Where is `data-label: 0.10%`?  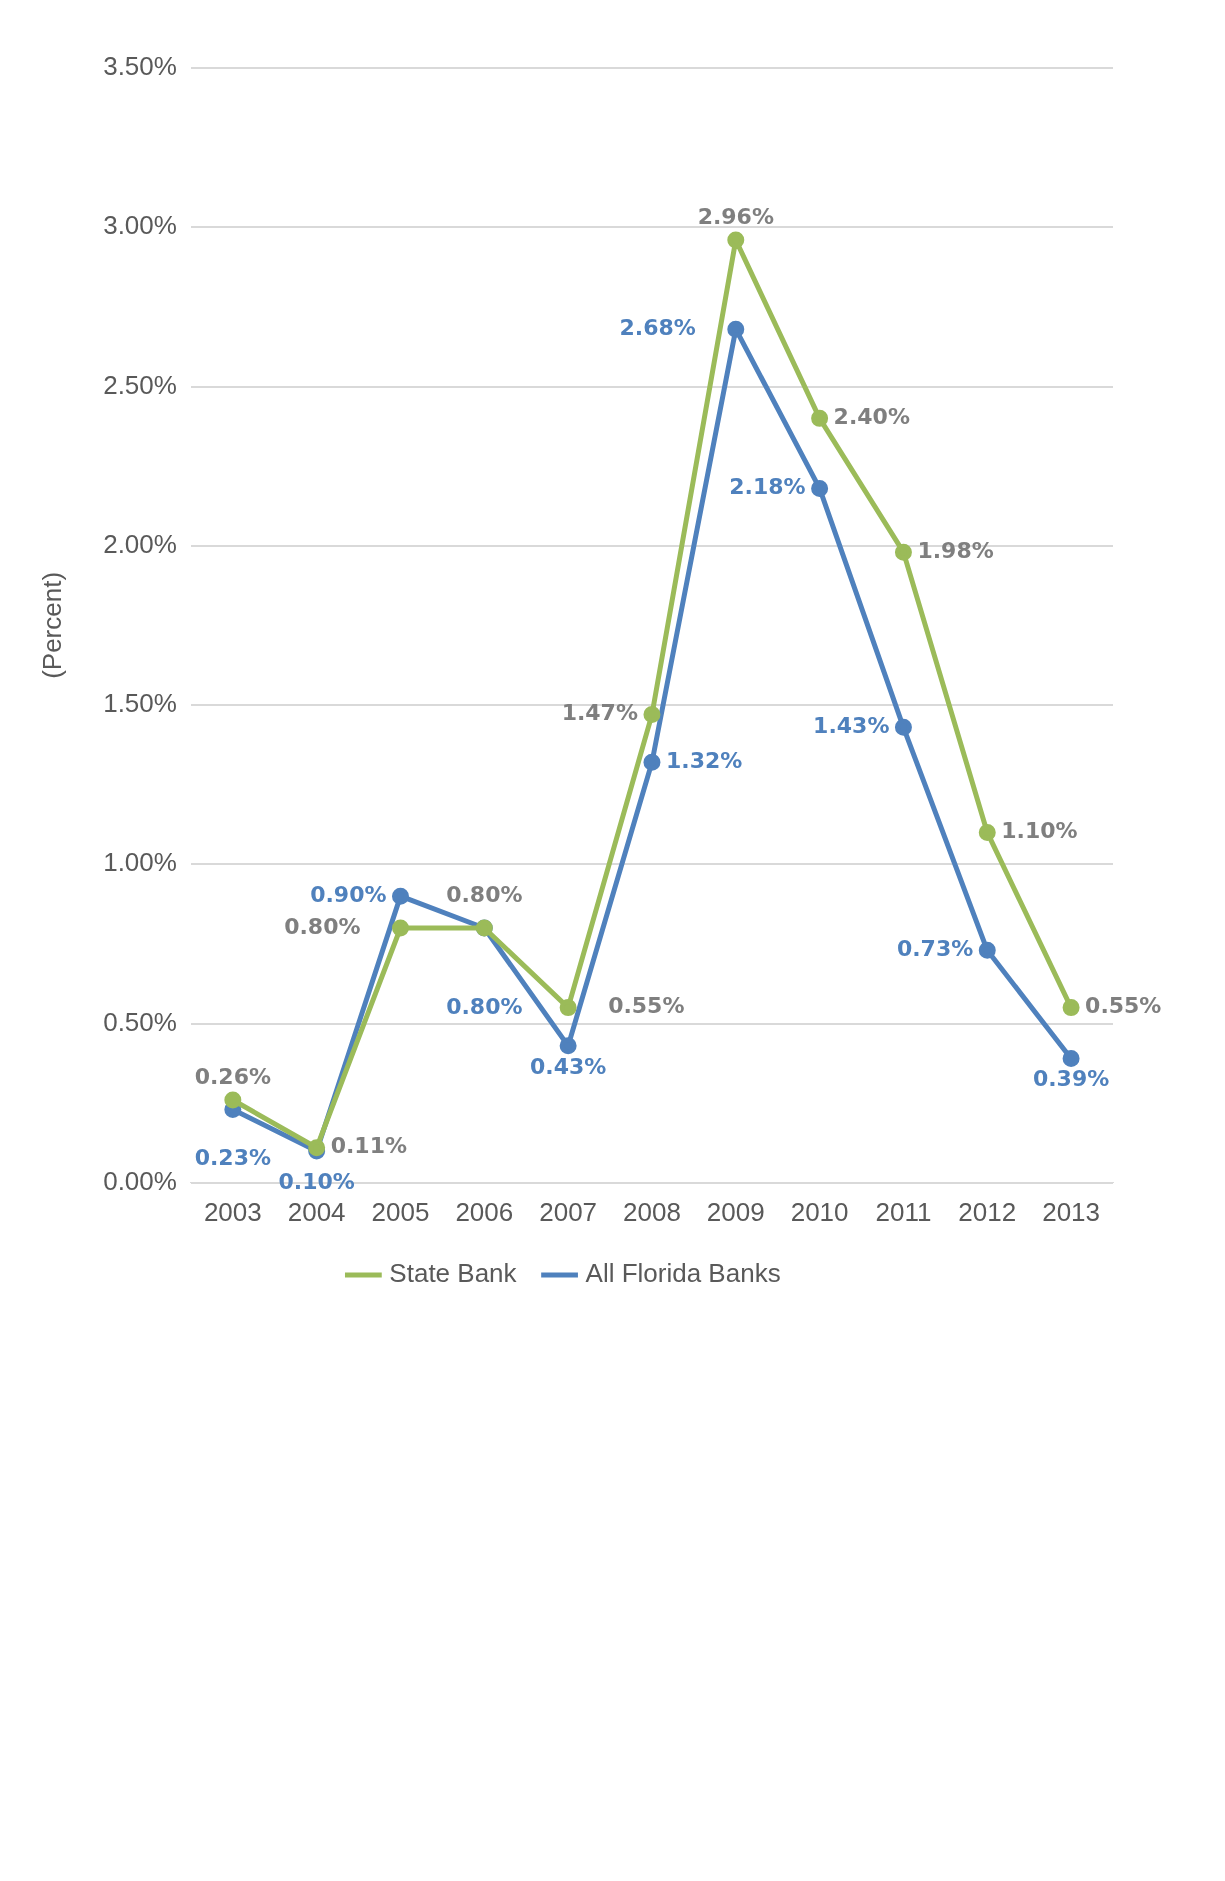
data-label: 0.10% is located at coordinates (316, 1181).